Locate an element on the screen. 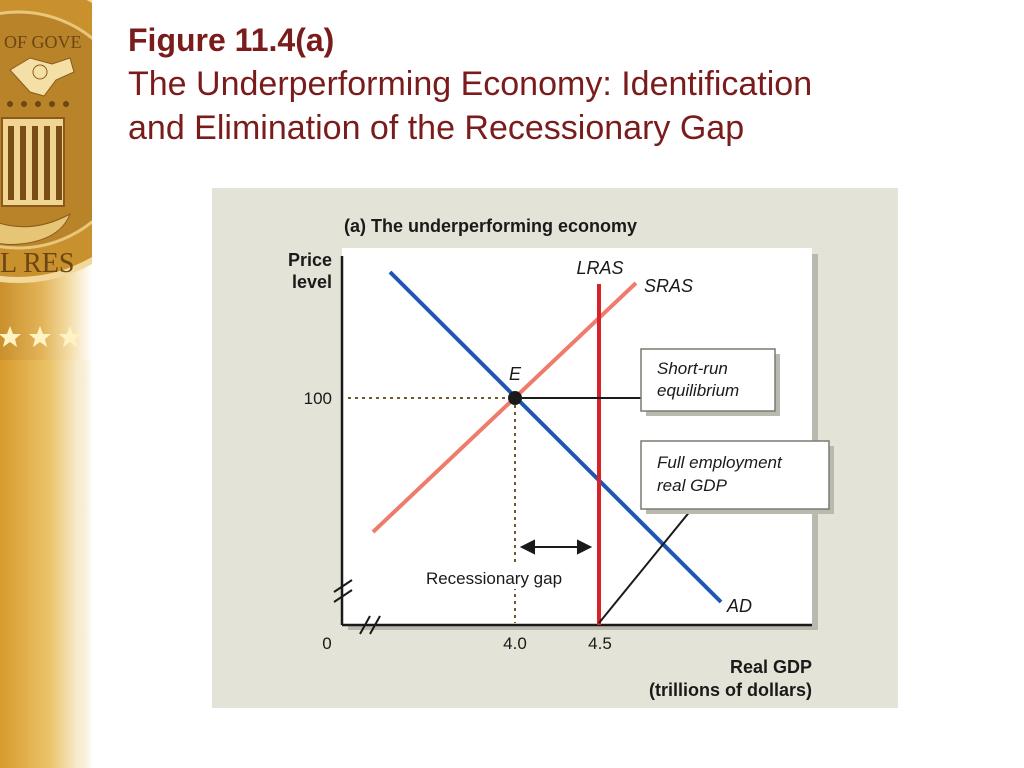 Image resolution: width=1024 pixels, height=768 pixels. lras-label: LRAS is located at coordinates (599, 268).